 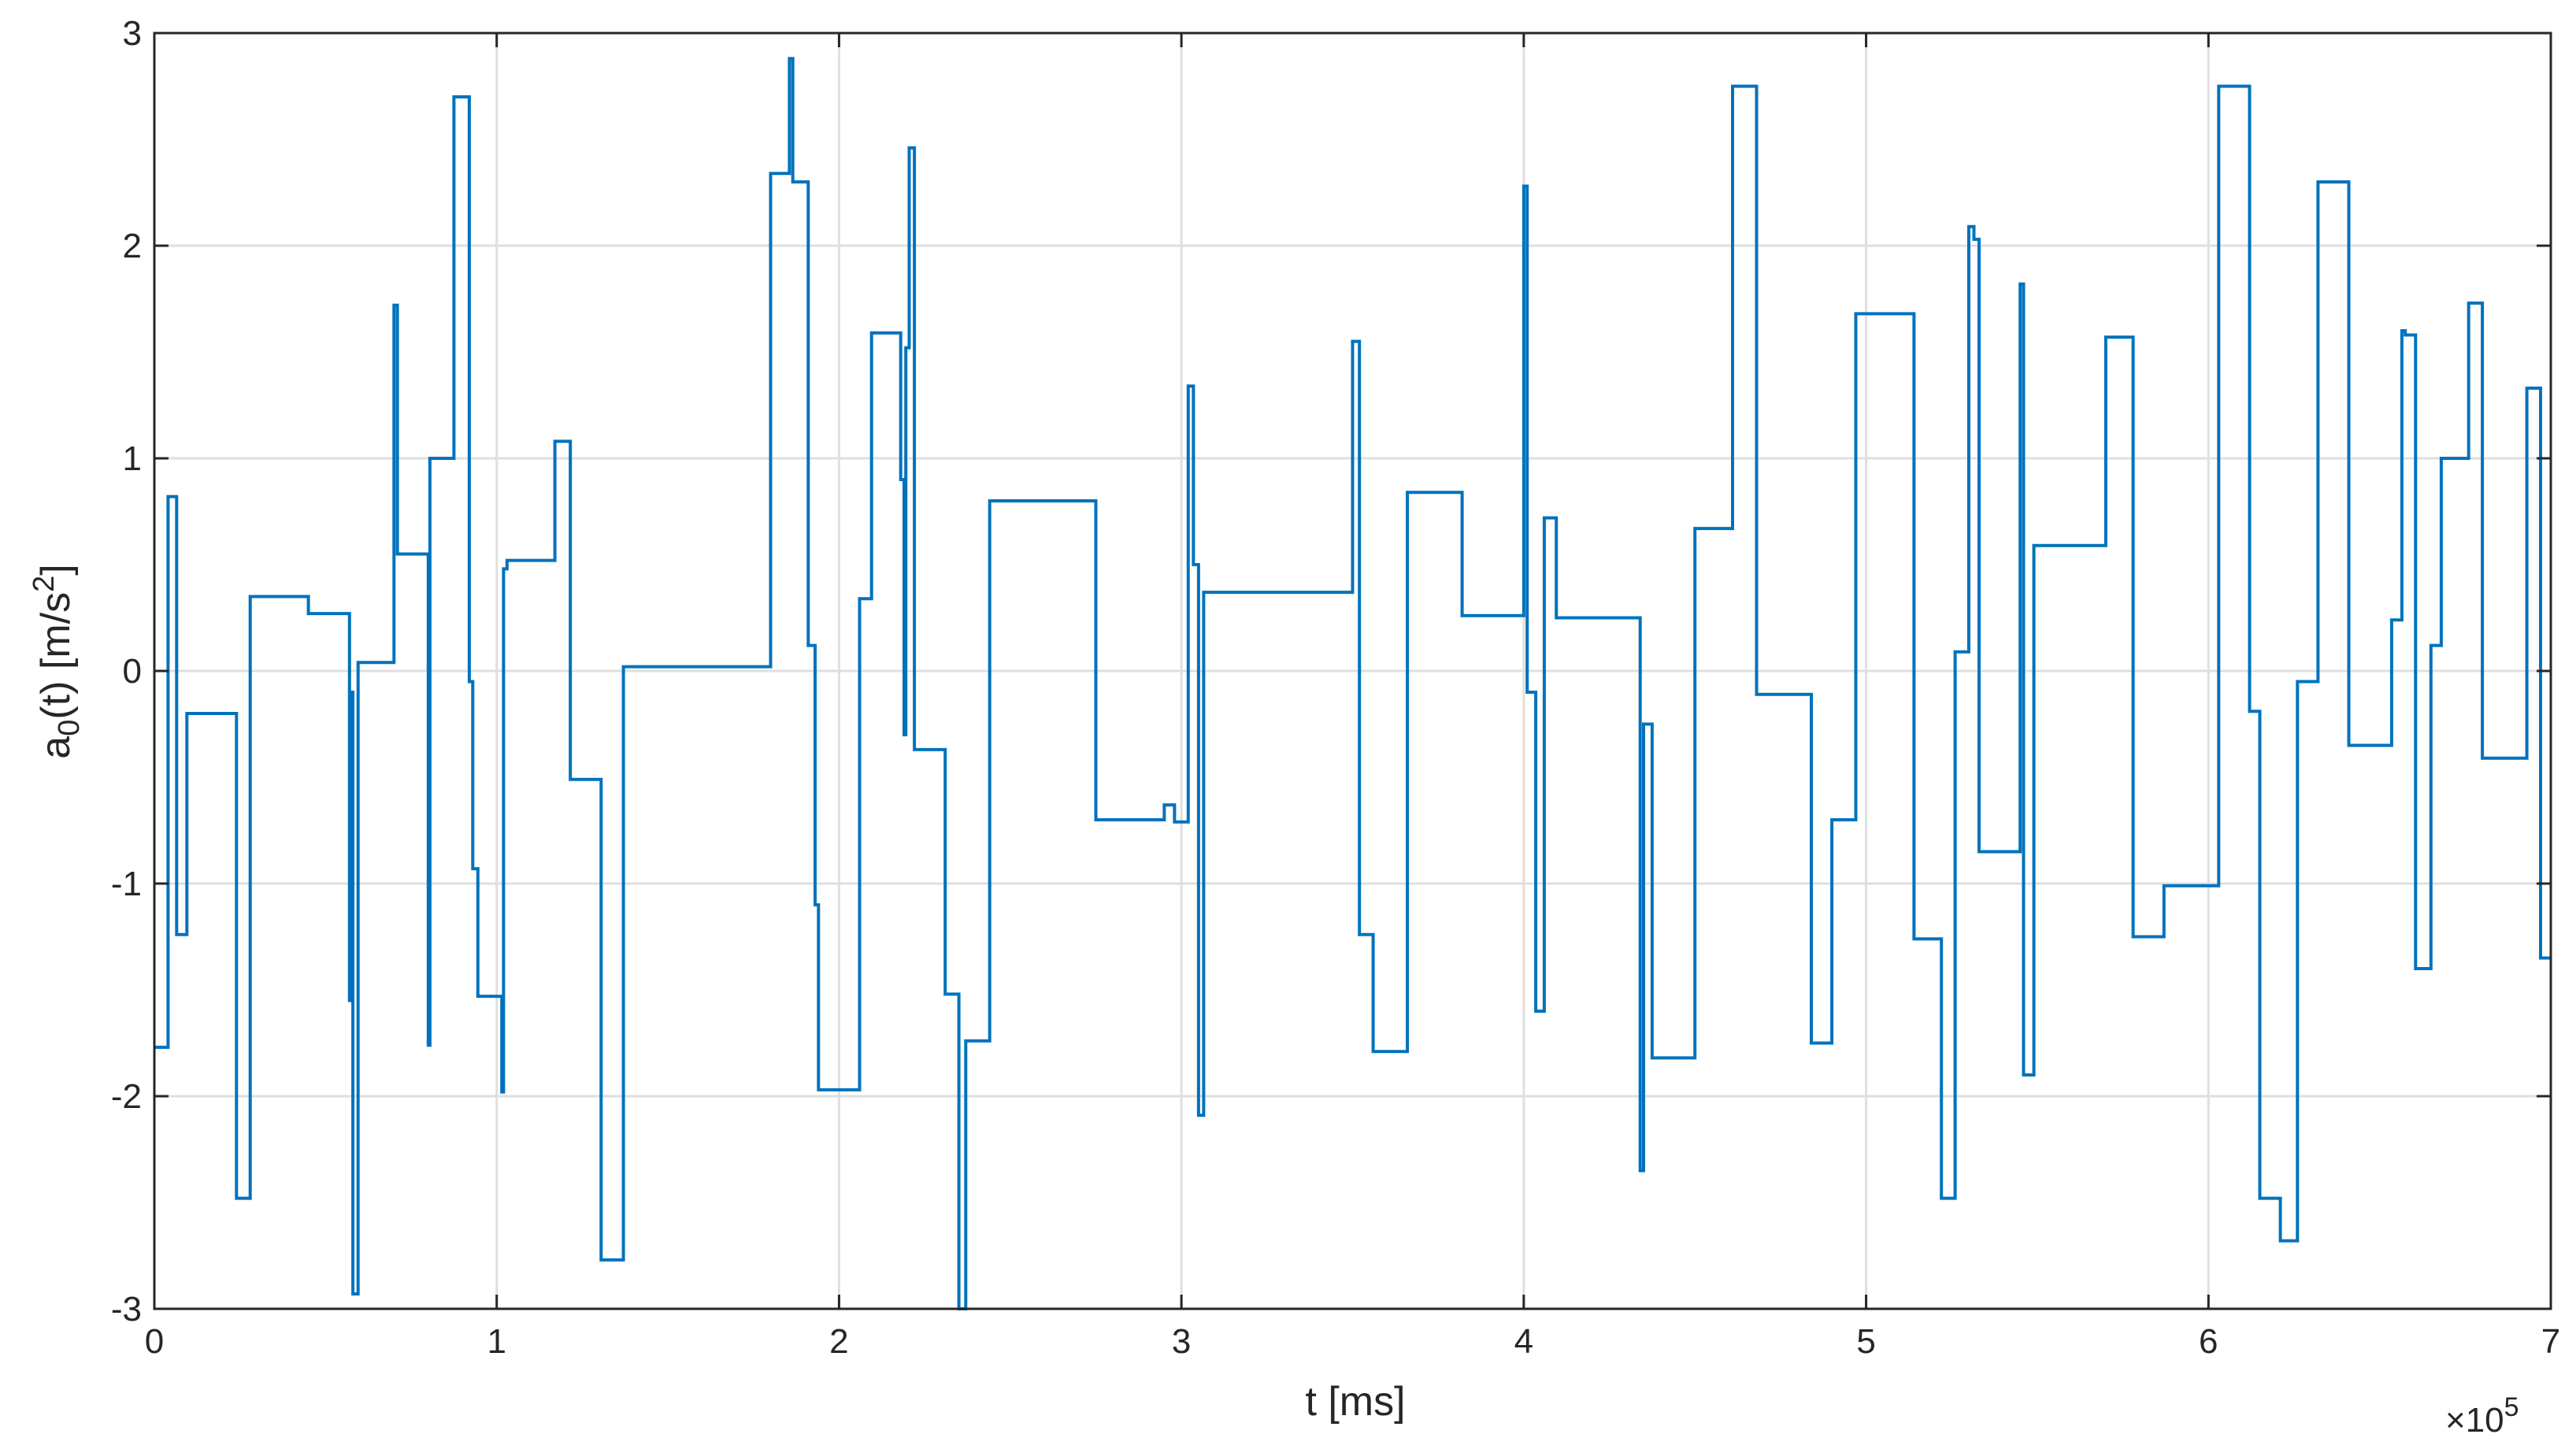 What do you see at coordinates (126, 884) in the screenshot?
I see `y-tick-label: -1` at bounding box center [126, 884].